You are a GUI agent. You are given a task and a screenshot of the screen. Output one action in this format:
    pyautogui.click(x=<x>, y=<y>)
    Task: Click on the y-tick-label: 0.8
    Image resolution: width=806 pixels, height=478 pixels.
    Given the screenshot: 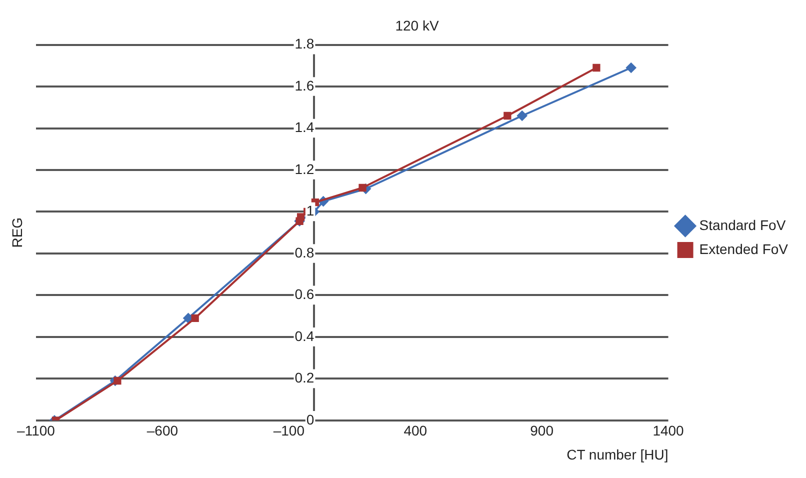 What is the action you would take?
    pyautogui.click(x=304, y=252)
    